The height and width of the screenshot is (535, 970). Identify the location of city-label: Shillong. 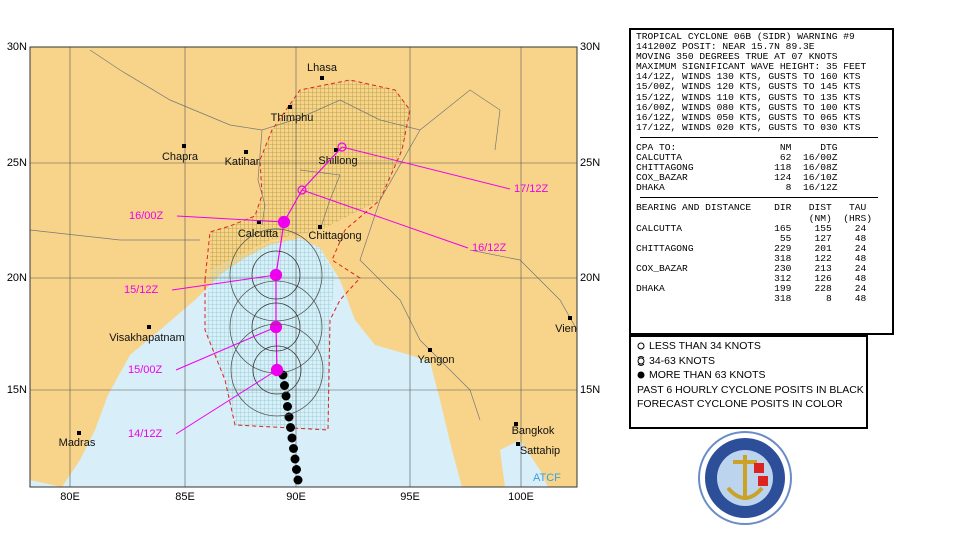
(337, 161).